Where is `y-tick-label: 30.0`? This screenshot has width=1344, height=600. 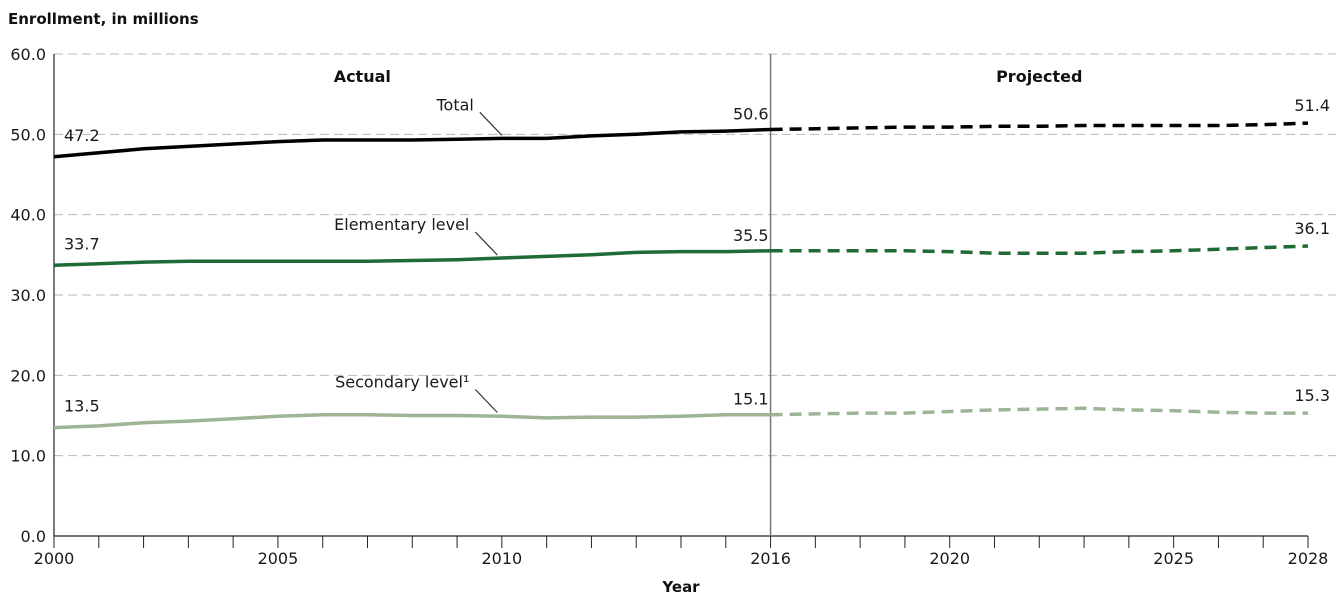
y-tick-label: 30.0 is located at coordinates (28, 295).